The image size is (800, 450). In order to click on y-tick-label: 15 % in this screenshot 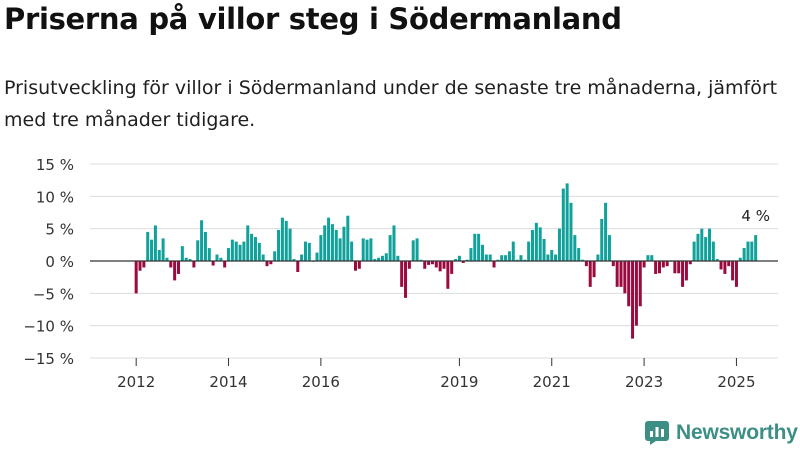, I will do `click(55, 165)`.